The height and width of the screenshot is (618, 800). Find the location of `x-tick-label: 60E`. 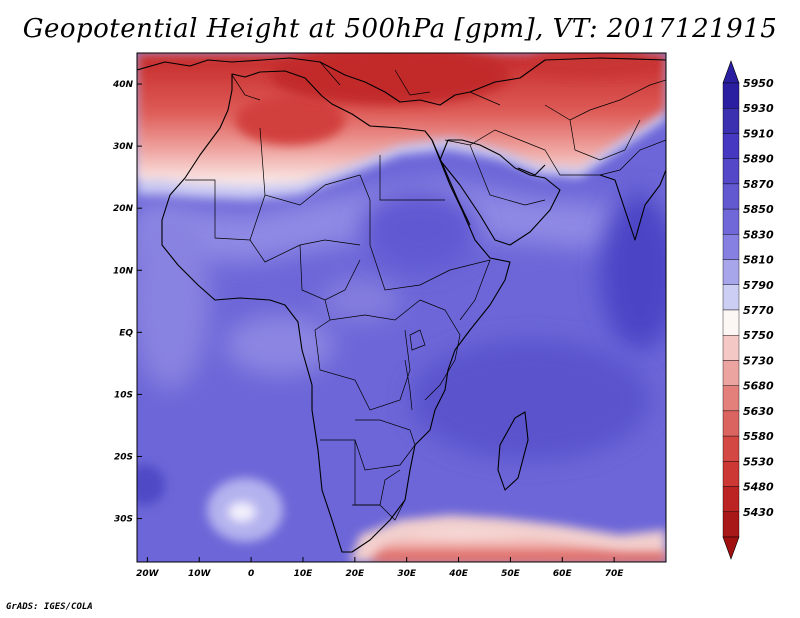

x-tick-label: 60E is located at coordinates (563, 574).